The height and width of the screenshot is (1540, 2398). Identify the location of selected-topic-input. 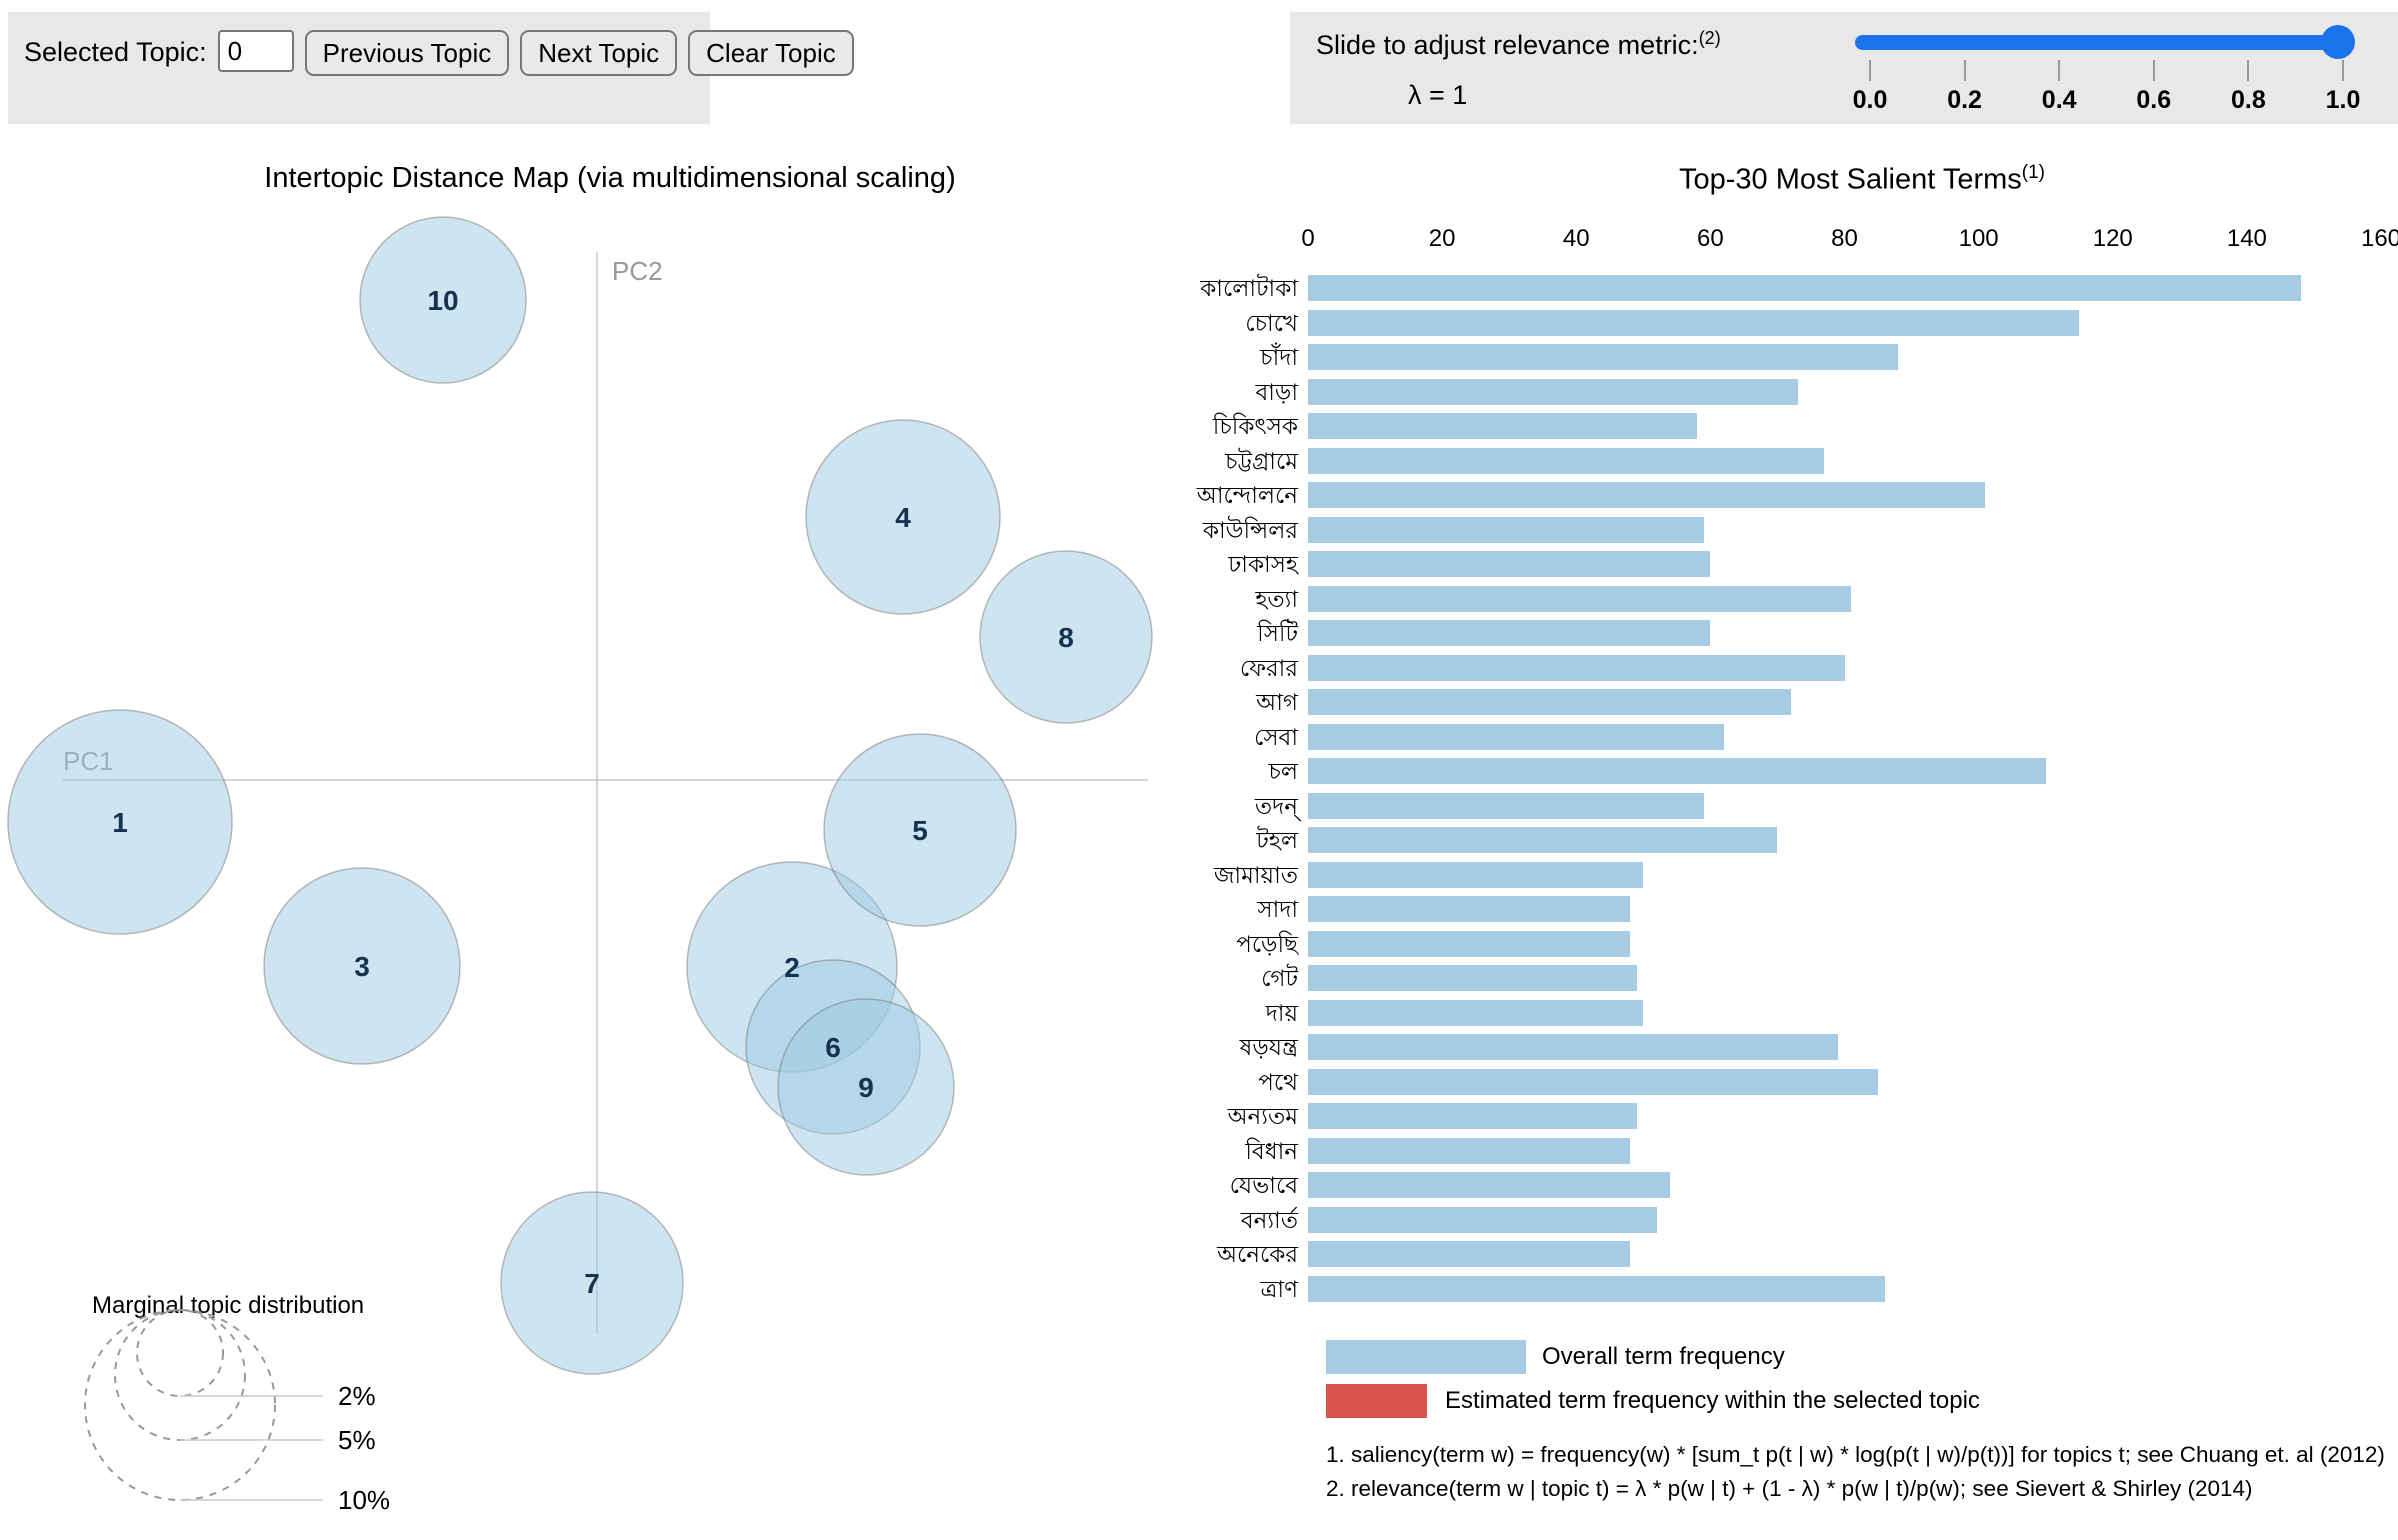
(255, 51).